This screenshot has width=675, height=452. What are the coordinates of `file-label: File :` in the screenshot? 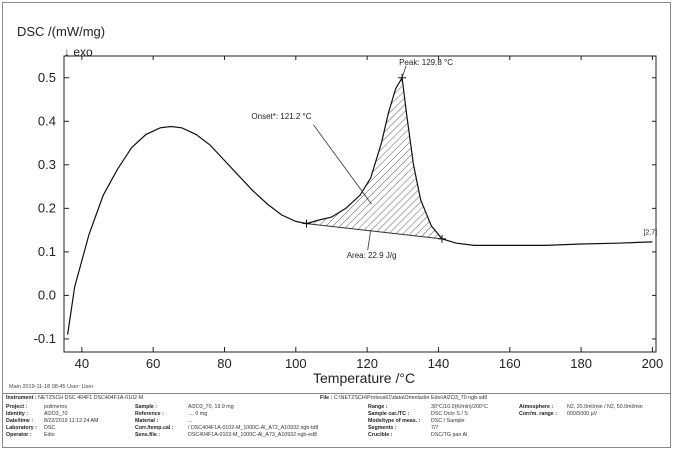 It's located at (326, 398).